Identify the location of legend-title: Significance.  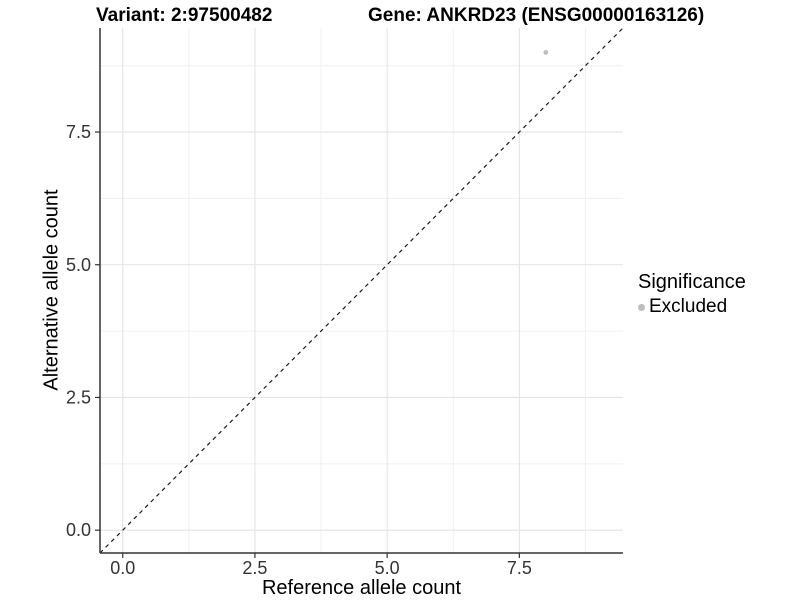
(692, 282).